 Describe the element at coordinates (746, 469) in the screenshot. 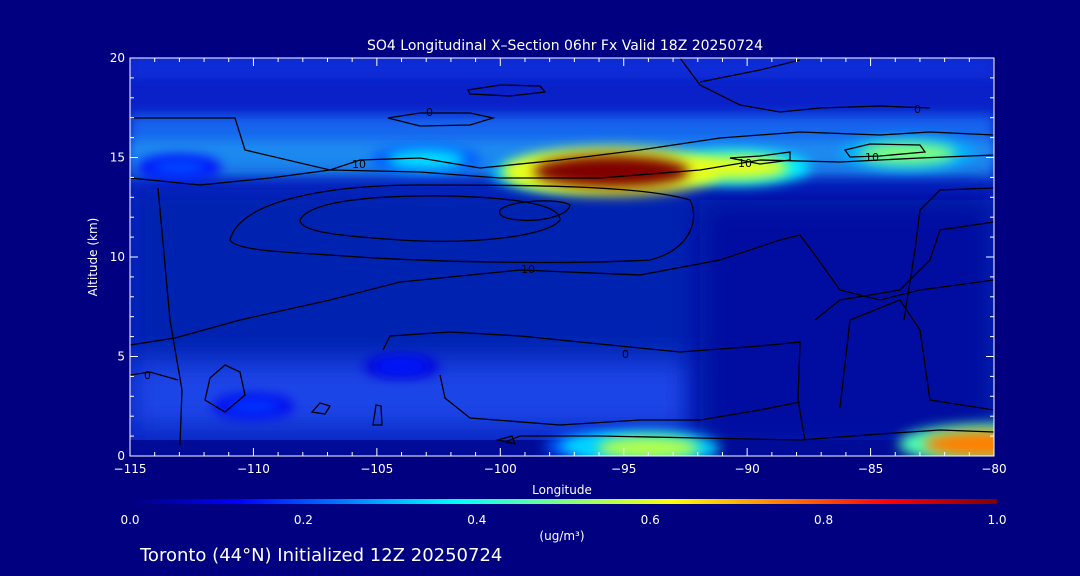

I see `x-tick-label: −90` at that location.